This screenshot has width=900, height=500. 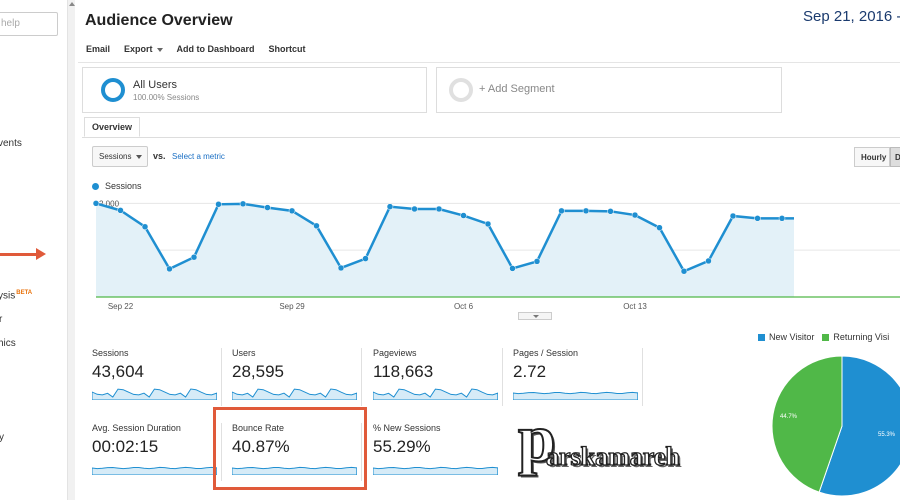 I want to click on empty-segment-ring-icon, so click(x=461, y=90).